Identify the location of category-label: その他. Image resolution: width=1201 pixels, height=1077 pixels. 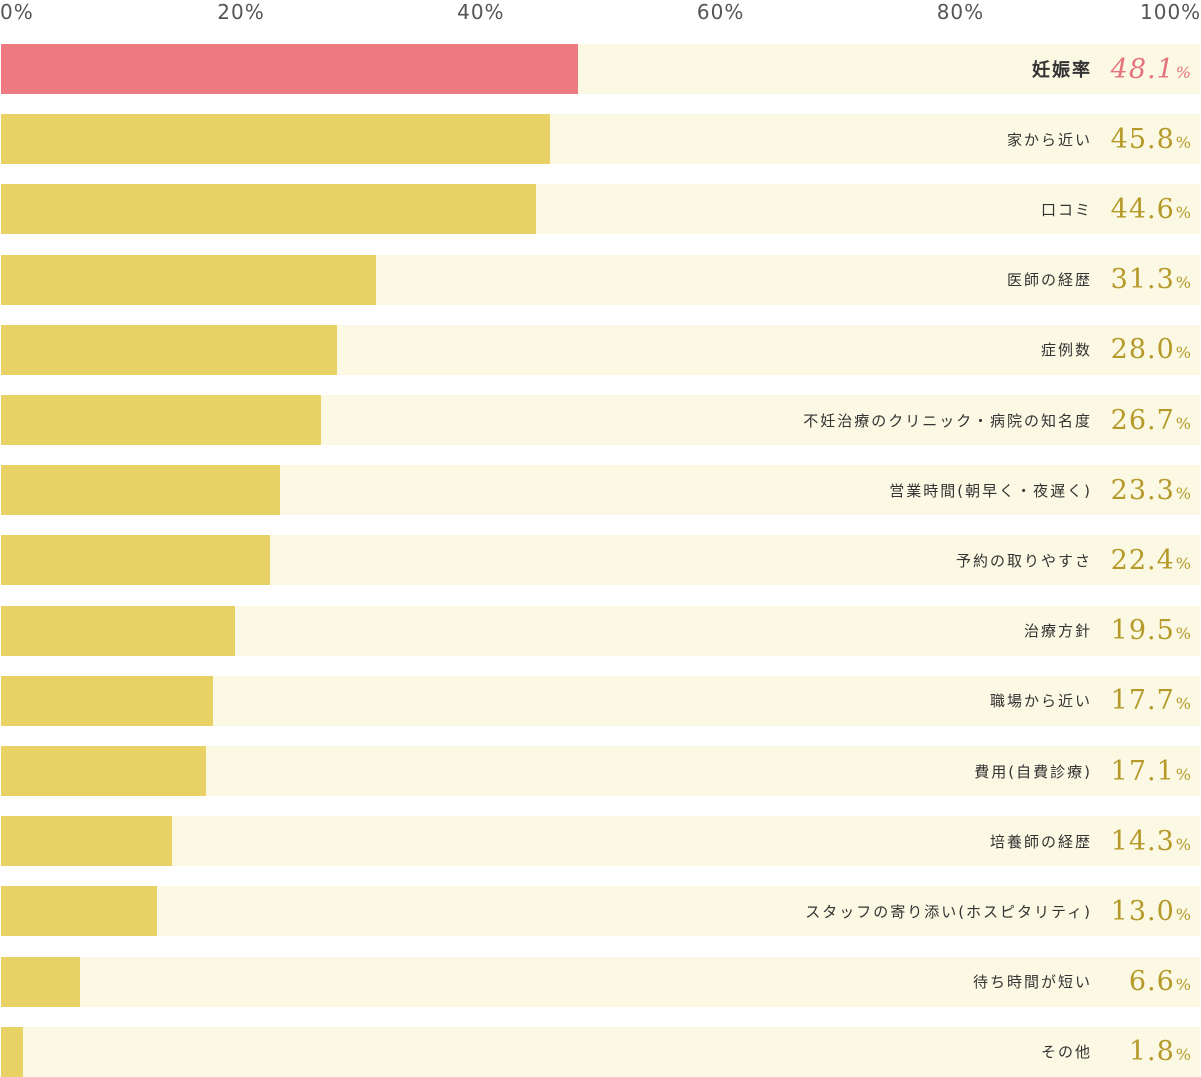
(1066, 1052).